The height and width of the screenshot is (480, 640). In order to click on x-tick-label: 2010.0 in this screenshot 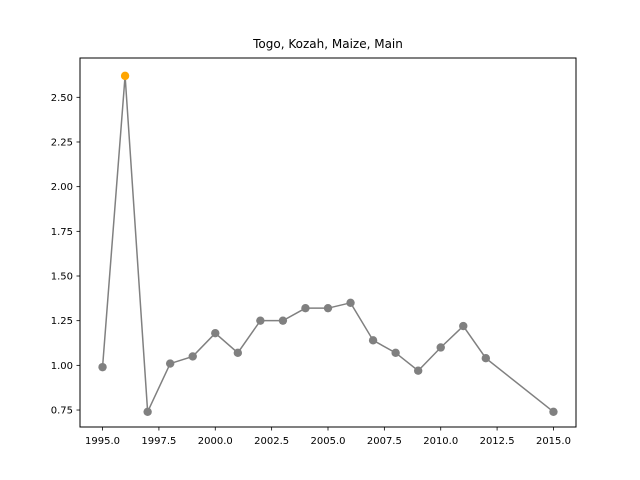, I will do `click(440, 441)`.